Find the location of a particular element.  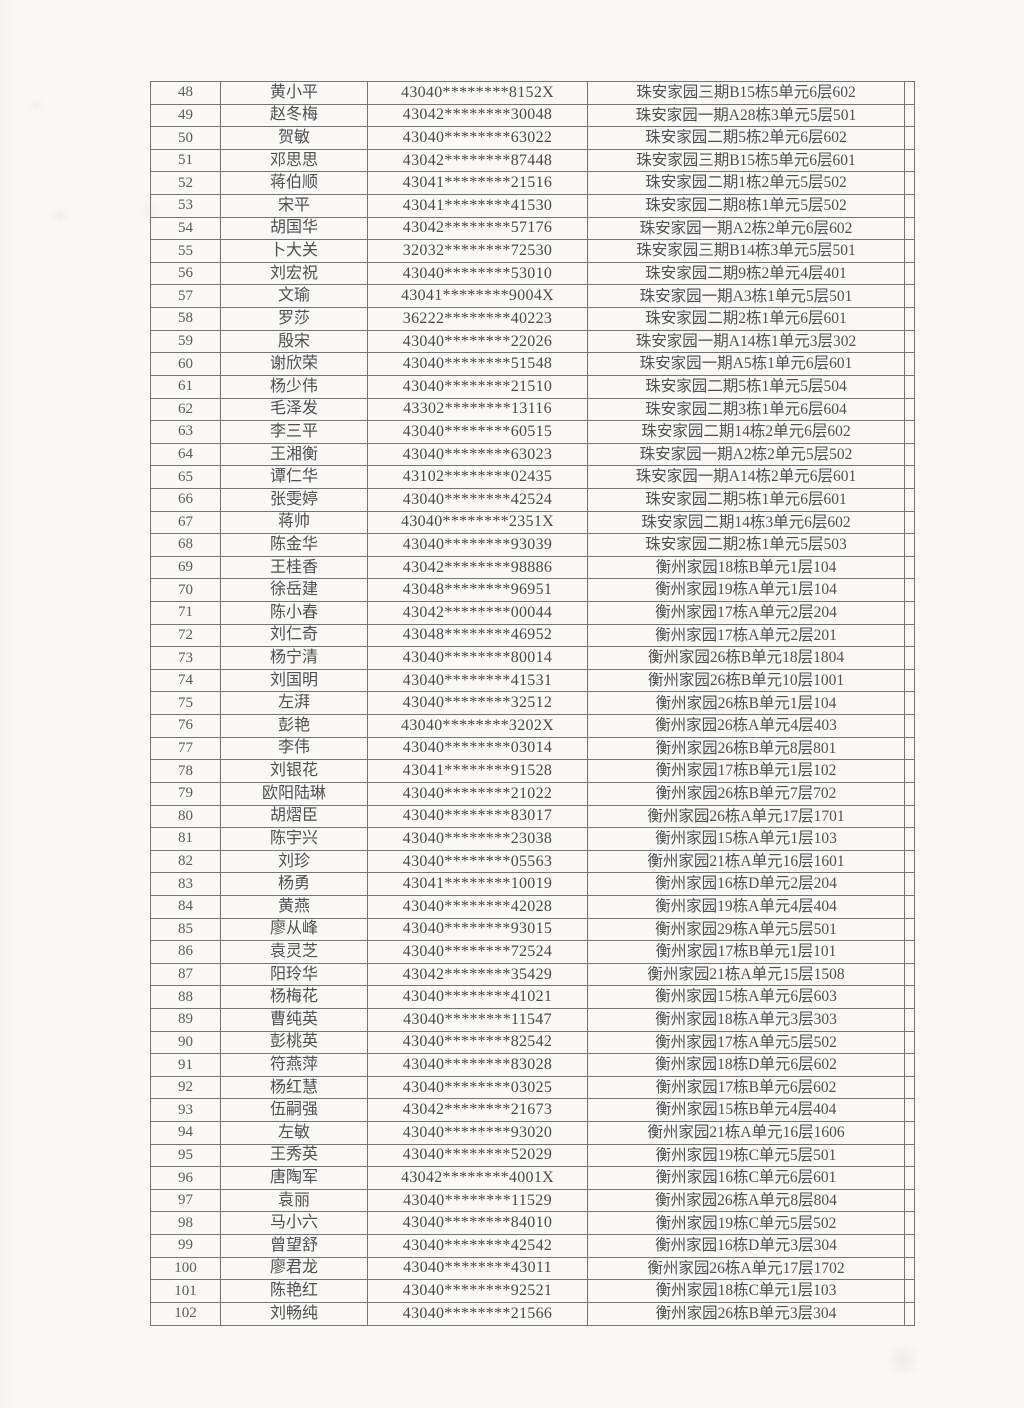

name-cell: 贺敏 is located at coordinates (294, 138).